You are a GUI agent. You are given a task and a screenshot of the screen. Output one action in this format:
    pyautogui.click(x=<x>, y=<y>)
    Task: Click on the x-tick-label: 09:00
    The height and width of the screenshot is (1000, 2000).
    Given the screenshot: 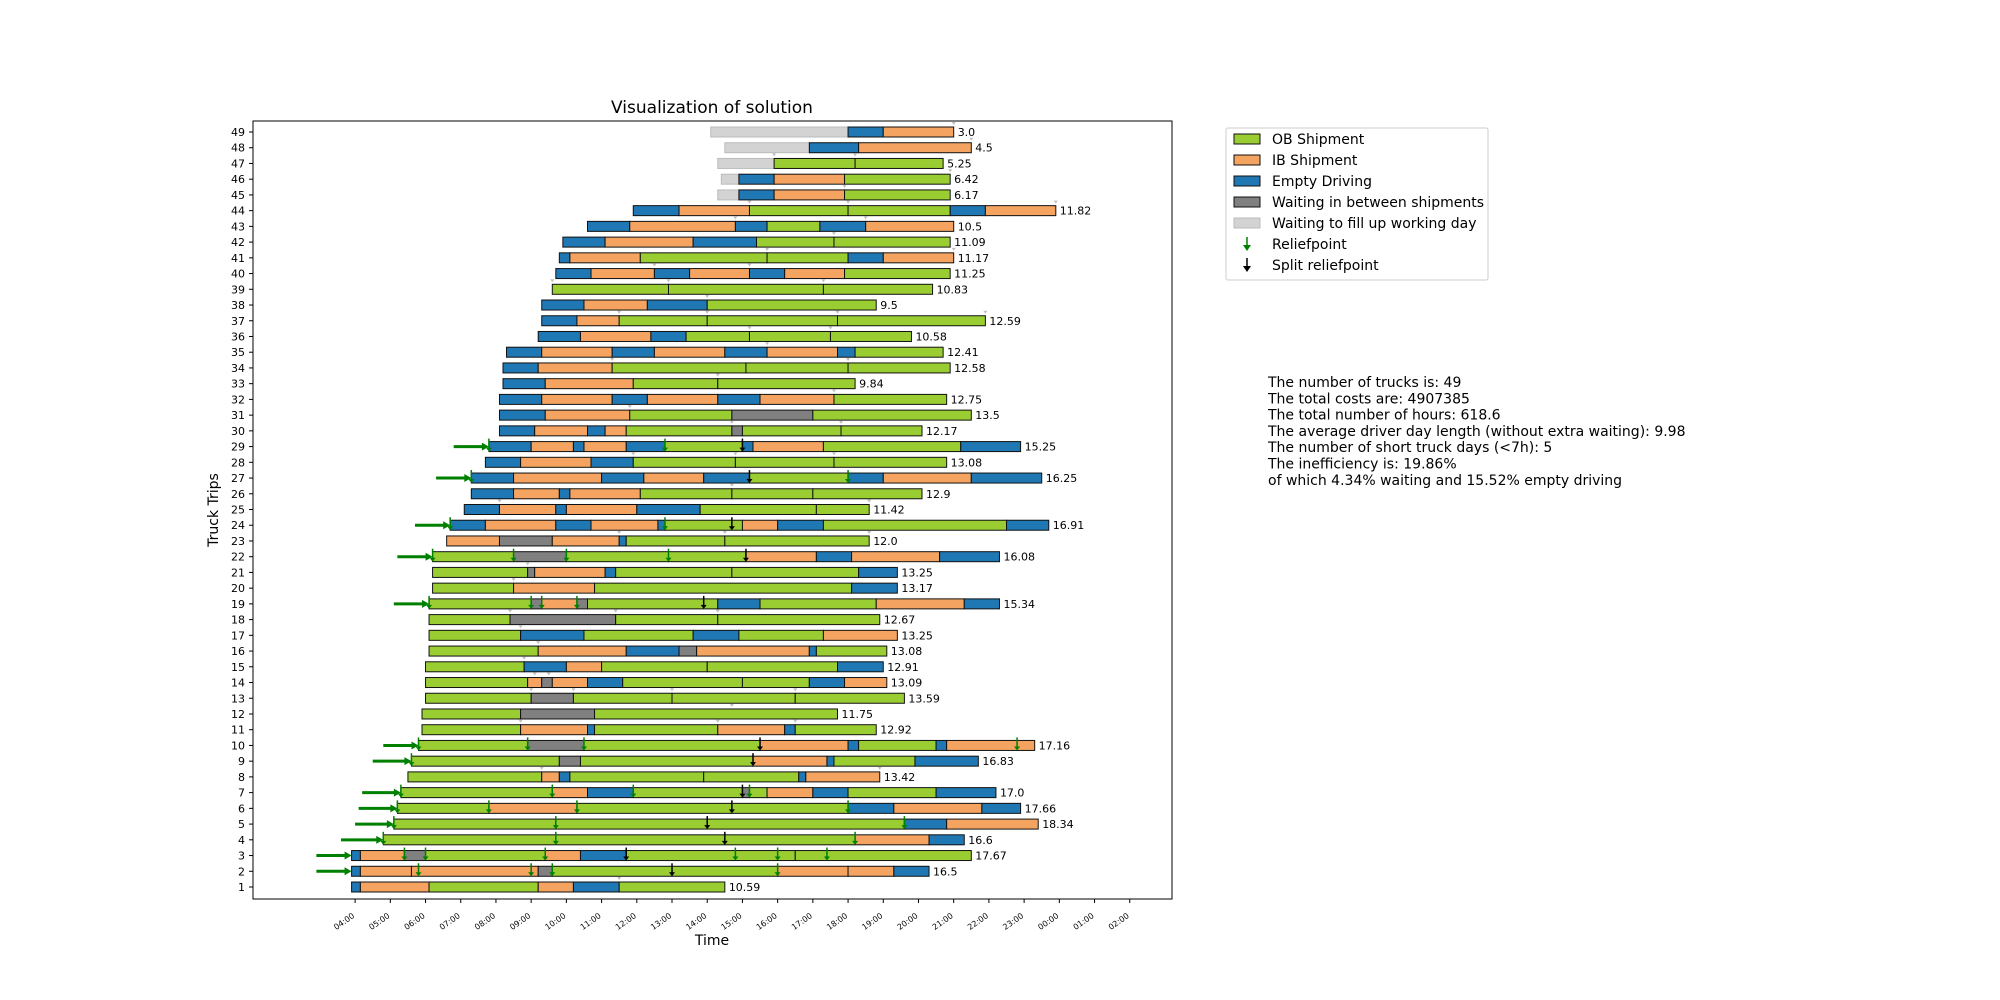 What is the action you would take?
    pyautogui.click(x=520, y=921)
    